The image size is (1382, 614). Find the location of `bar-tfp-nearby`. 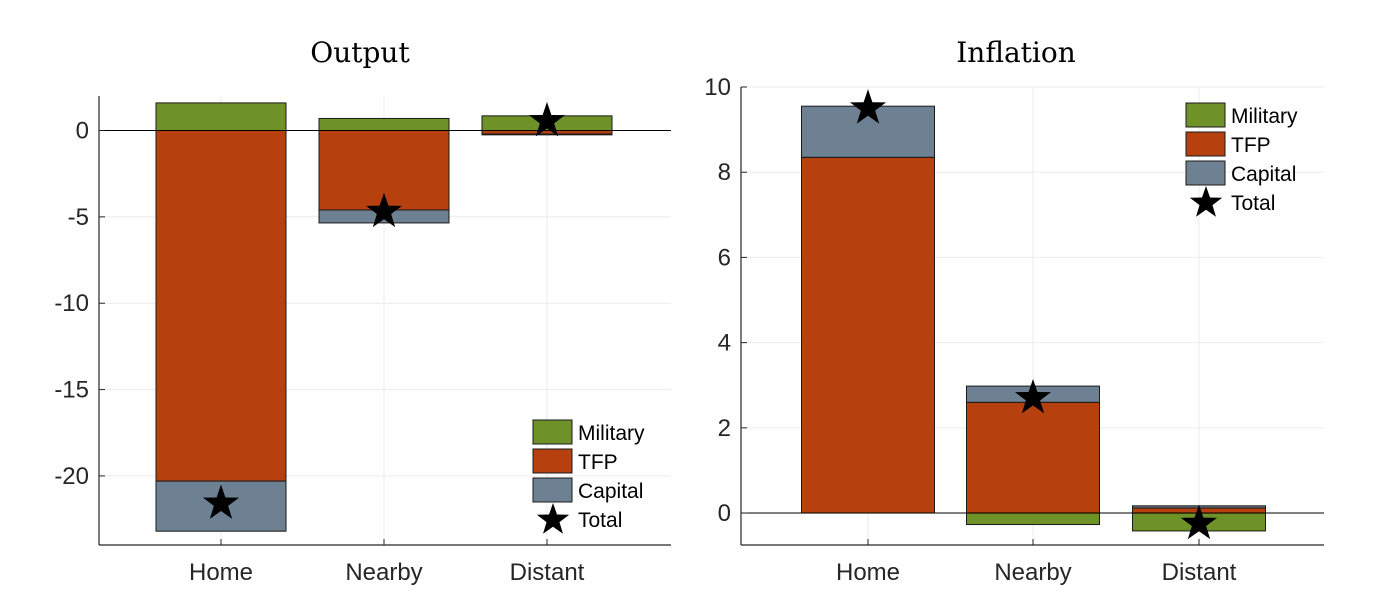

bar-tfp-nearby is located at coordinates (1033, 457).